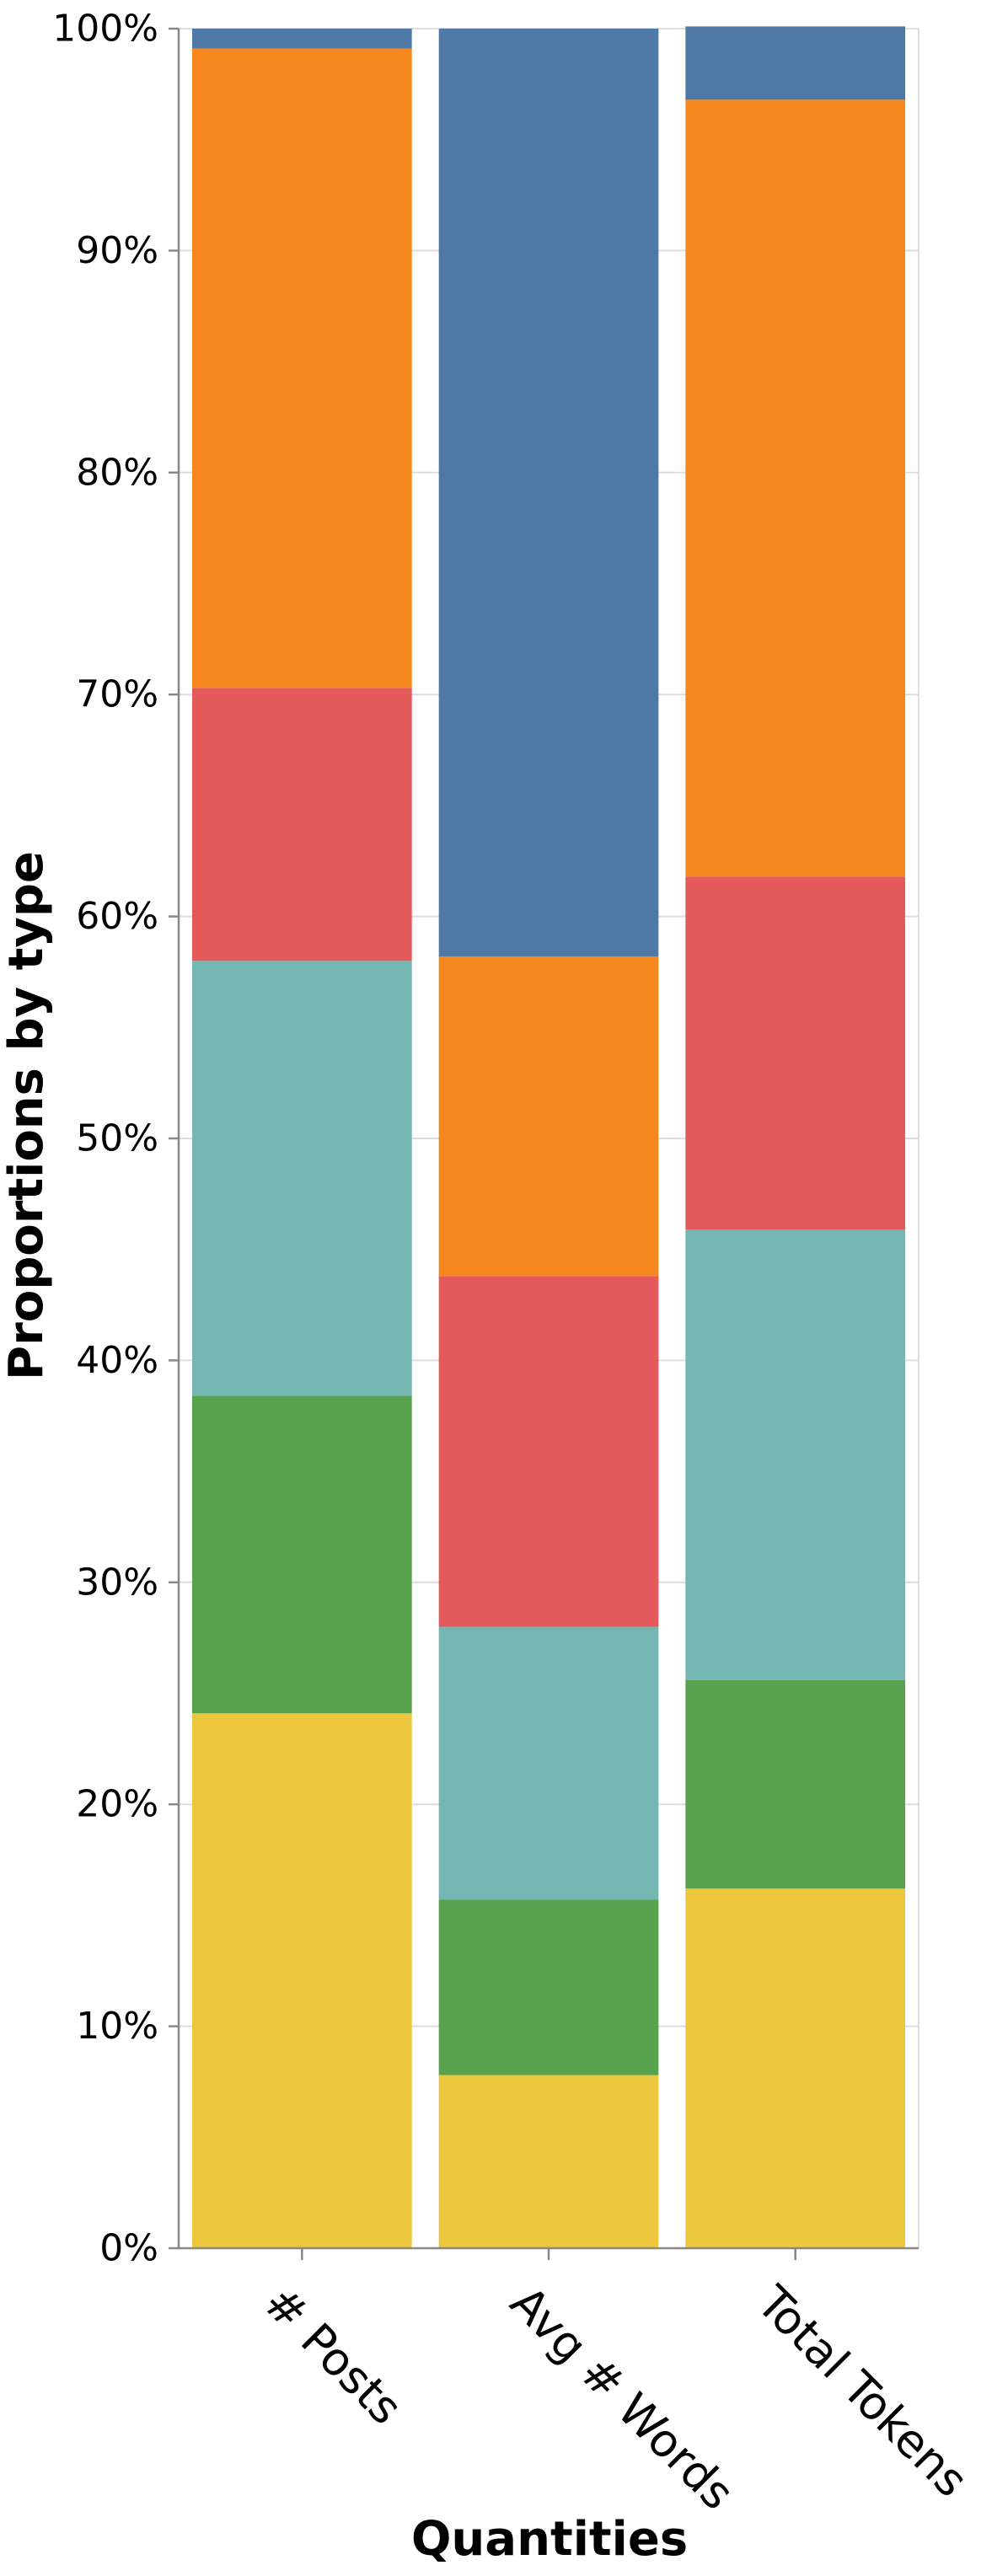 The image size is (1008, 2576). I want to click on y-tick-label: 50%, so click(117, 1138).